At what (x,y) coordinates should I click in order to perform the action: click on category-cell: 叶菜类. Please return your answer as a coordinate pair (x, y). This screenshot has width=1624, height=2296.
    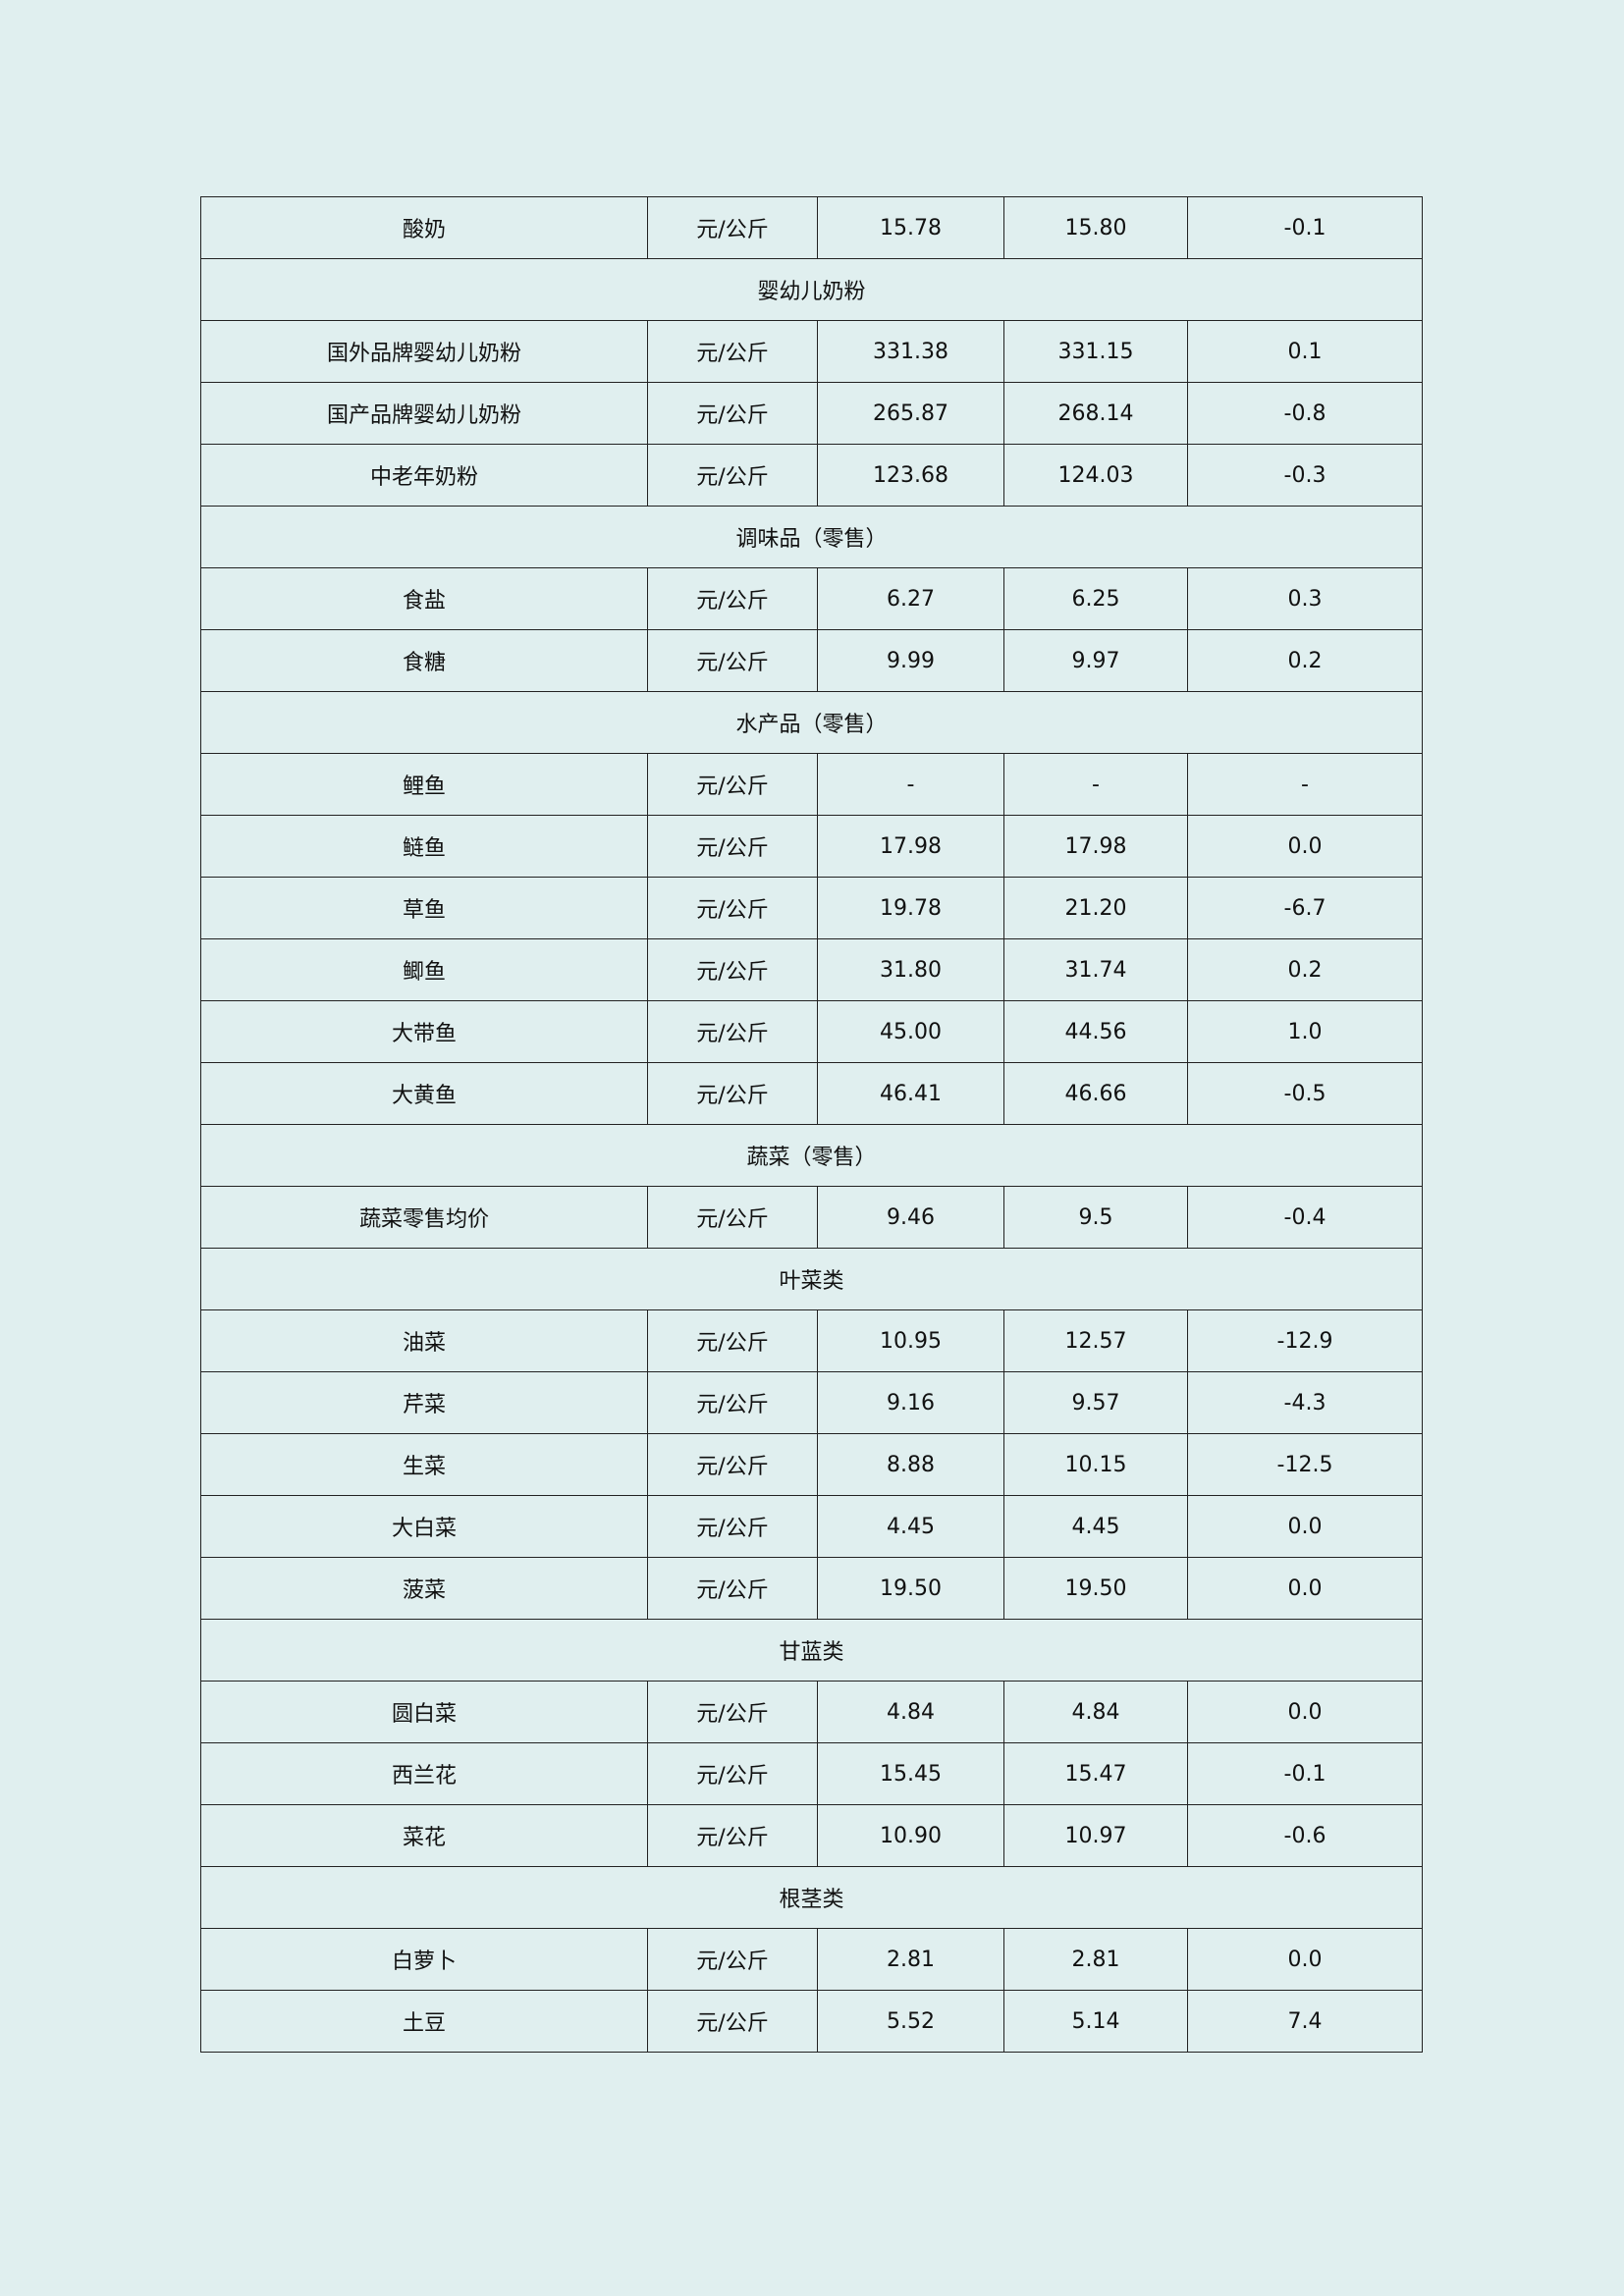
    Looking at the image, I should click on (811, 1279).